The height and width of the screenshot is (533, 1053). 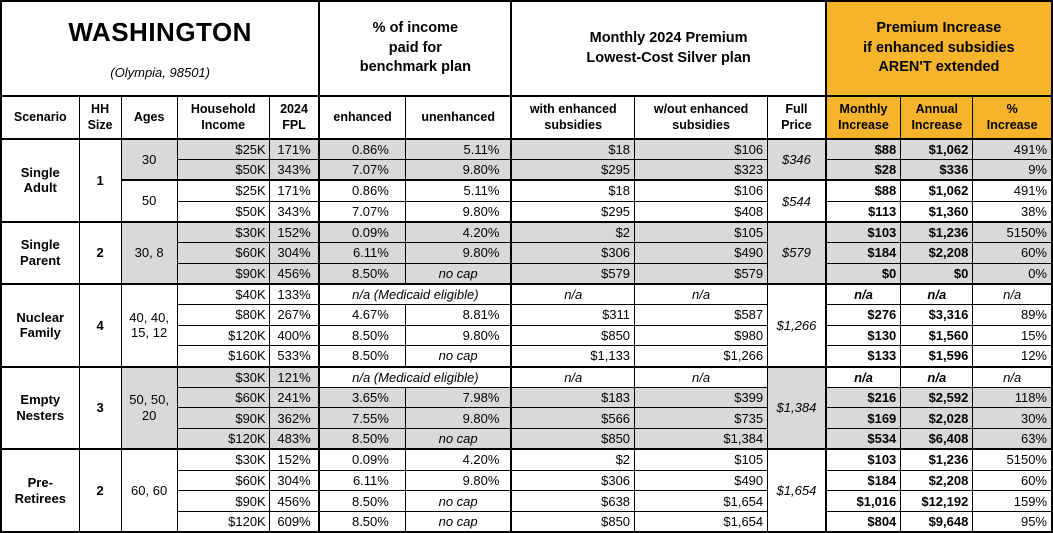 I want to click on cell-annual-increase: $2,592, so click(x=937, y=397).